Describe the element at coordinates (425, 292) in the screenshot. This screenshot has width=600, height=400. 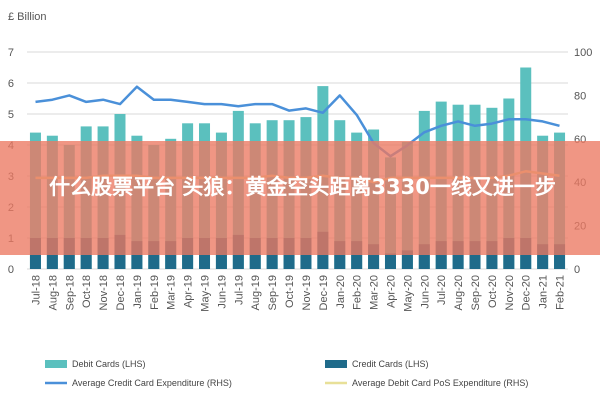
I see `x-tick-label: Jun-20` at that location.